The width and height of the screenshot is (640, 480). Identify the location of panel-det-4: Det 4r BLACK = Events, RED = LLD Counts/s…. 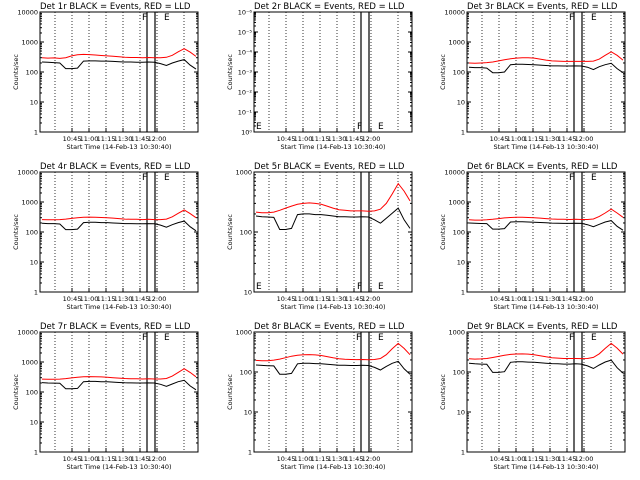
(105, 236).